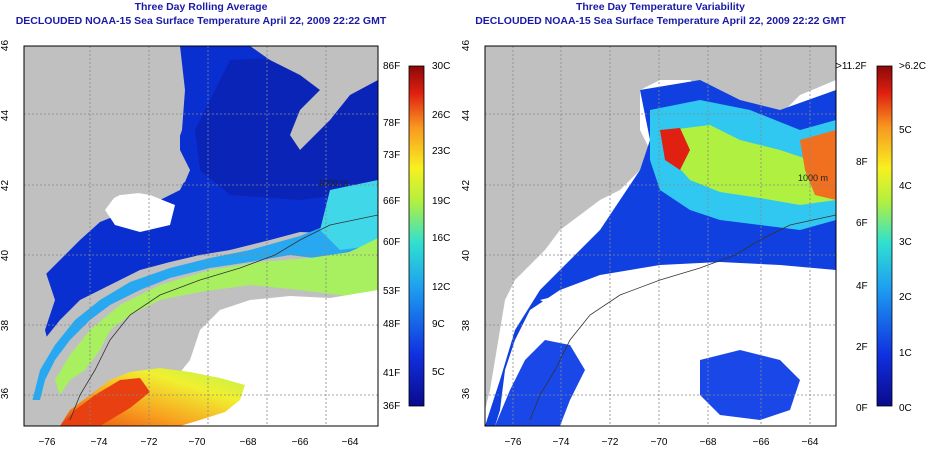 This screenshot has width=950, height=475. Describe the element at coordinates (314, 98) in the screenshot. I see `left-land-novascotia` at that location.